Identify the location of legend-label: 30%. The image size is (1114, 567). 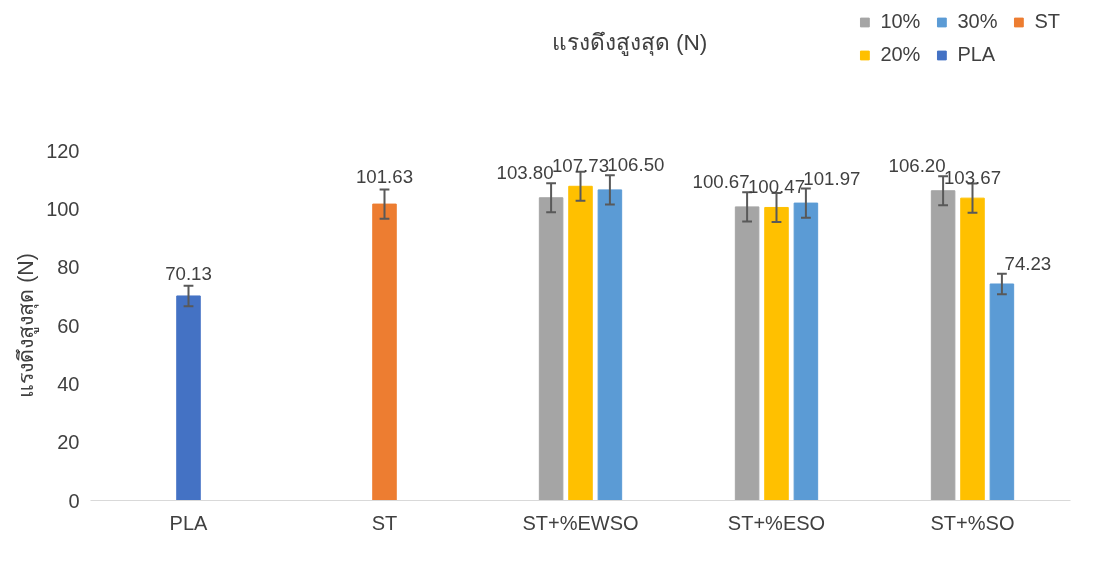
(977, 21).